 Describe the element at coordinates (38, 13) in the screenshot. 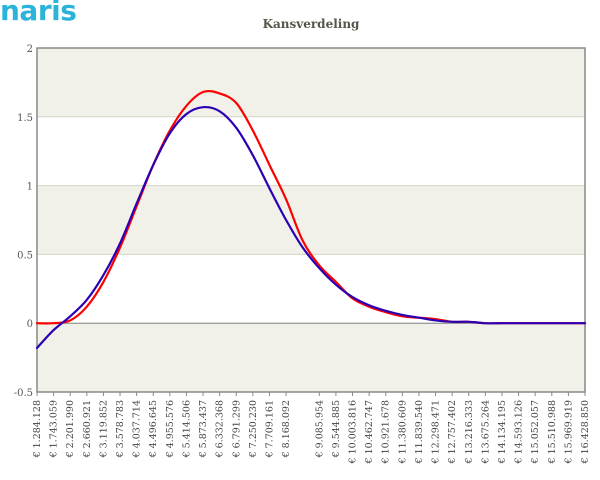

I see `naris-logo: naris` at that location.